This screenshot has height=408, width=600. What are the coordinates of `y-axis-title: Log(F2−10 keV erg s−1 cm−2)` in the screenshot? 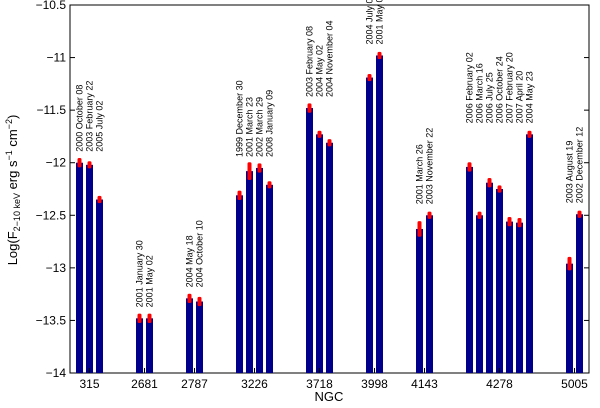 It's located at (13, 190).